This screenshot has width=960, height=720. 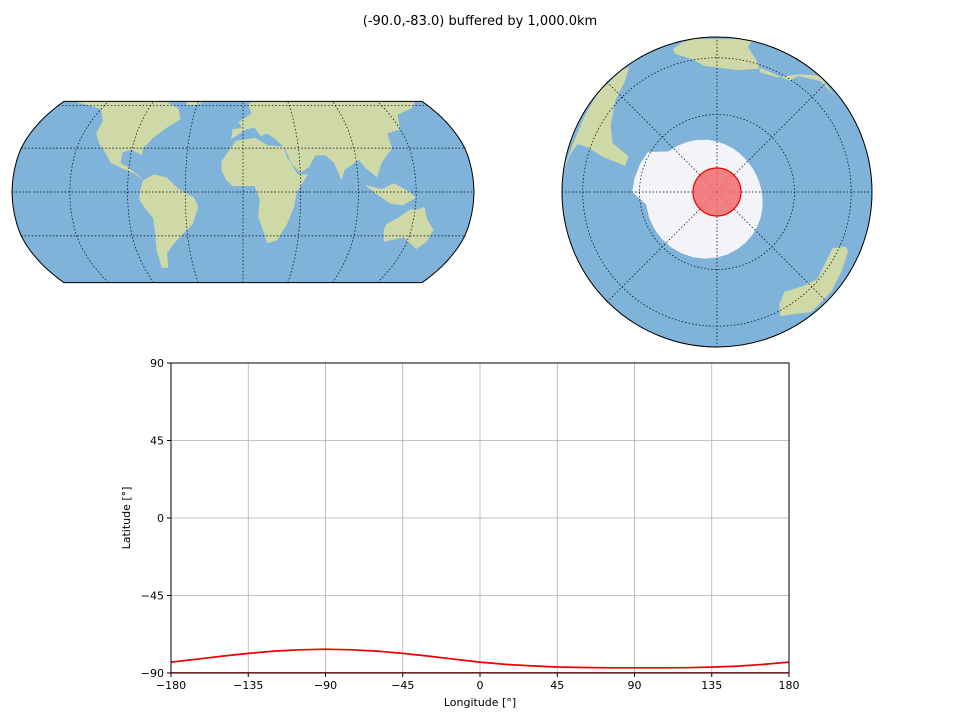 I want to click on y-tick-label: 45, so click(x=157, y=441).